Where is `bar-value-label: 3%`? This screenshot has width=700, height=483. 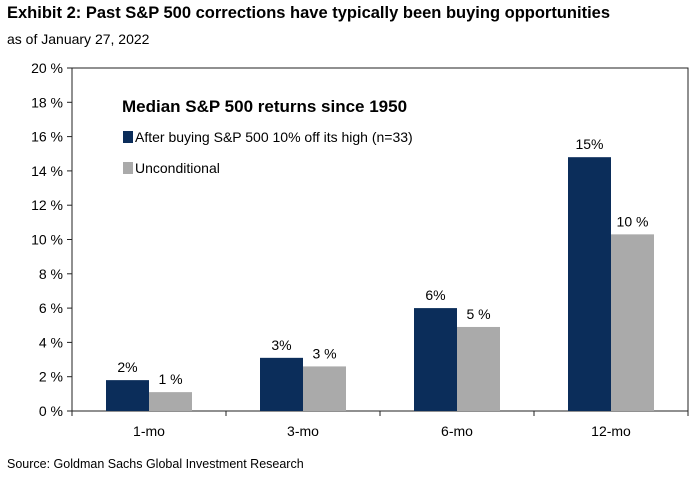
bar-value-label: 3% is located at coordinates (281, 345).